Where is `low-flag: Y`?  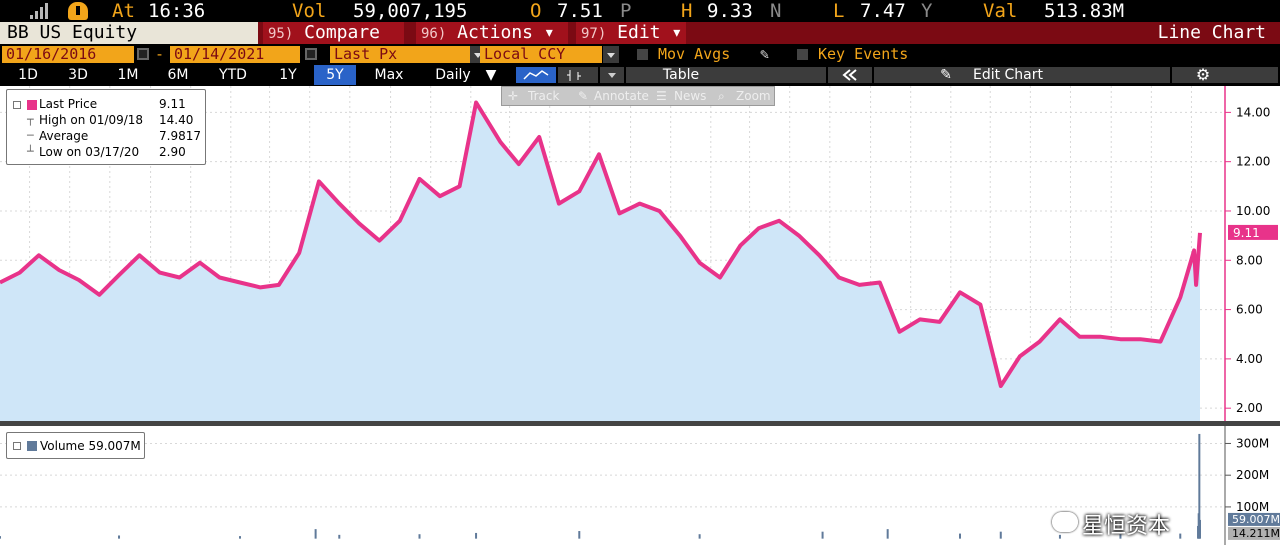 low-flag: Y is located at coordinates (927, 11).